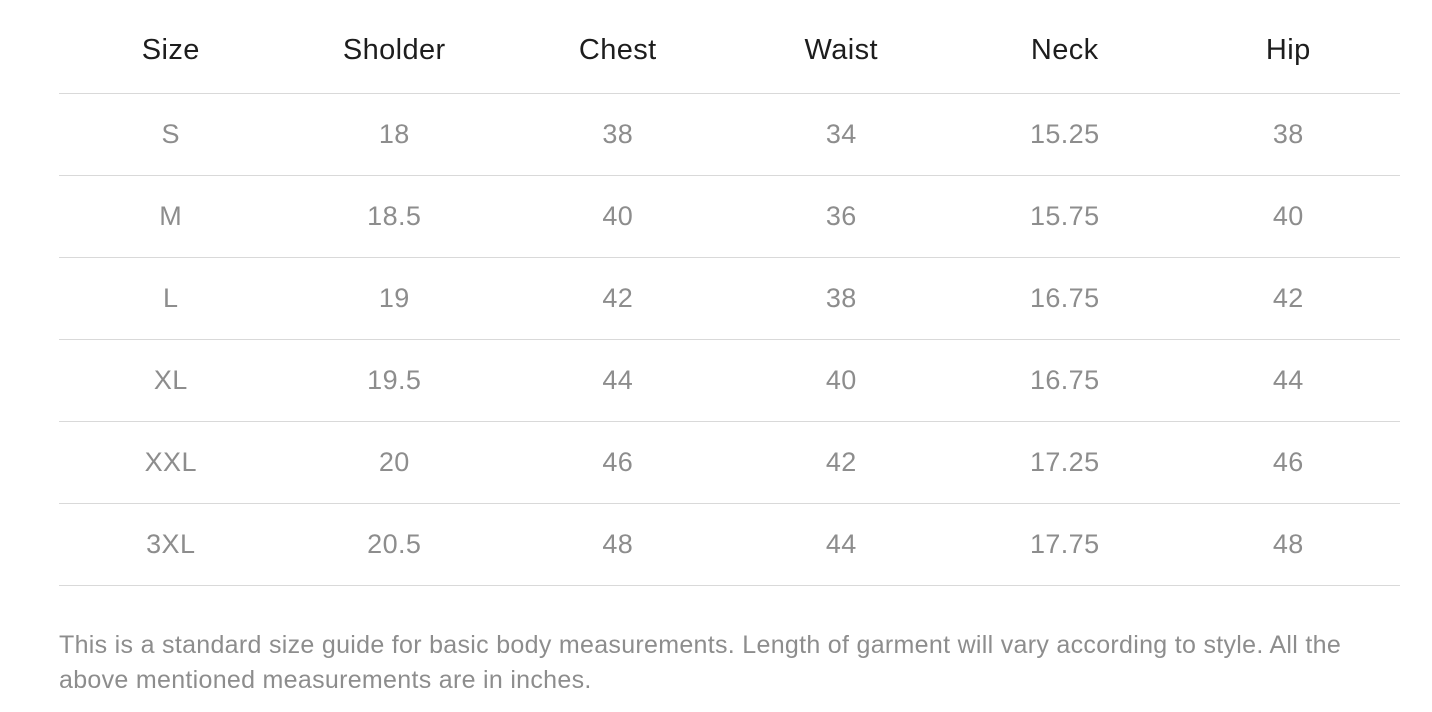 The height and width of the screenshot is (712, 1432). I want to click on cell-waist: 36, so click(841, 216).